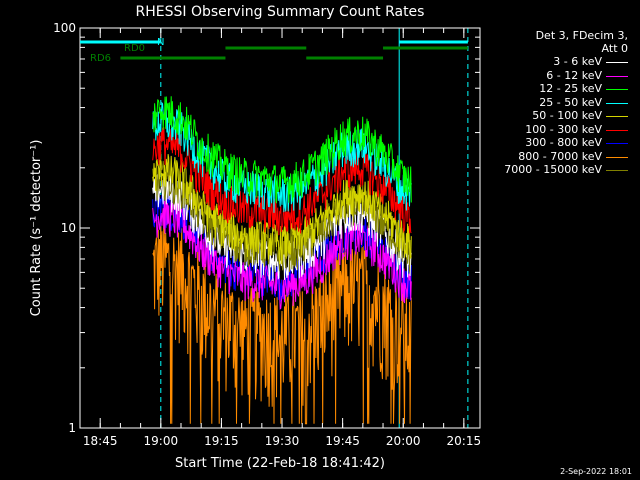  I want to click on x-tick-label: 19:45, so click(342, 441).